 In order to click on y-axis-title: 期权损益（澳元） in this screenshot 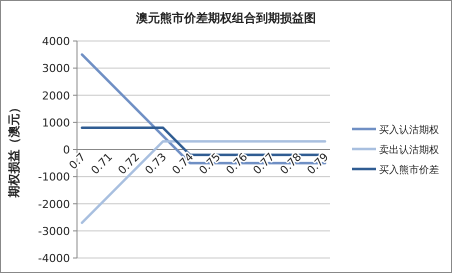, I will do `click(14, 150)`.